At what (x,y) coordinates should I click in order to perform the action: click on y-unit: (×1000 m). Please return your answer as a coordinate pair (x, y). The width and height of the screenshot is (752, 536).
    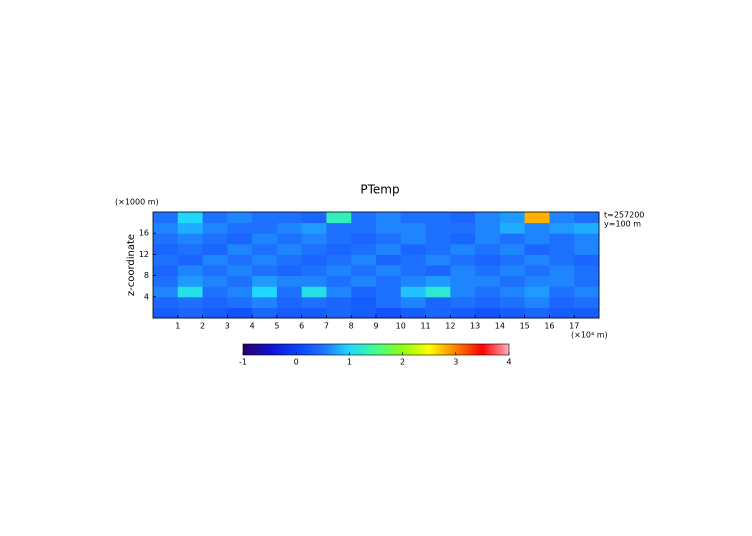
    Looking at the image, I should click on (137, 202).